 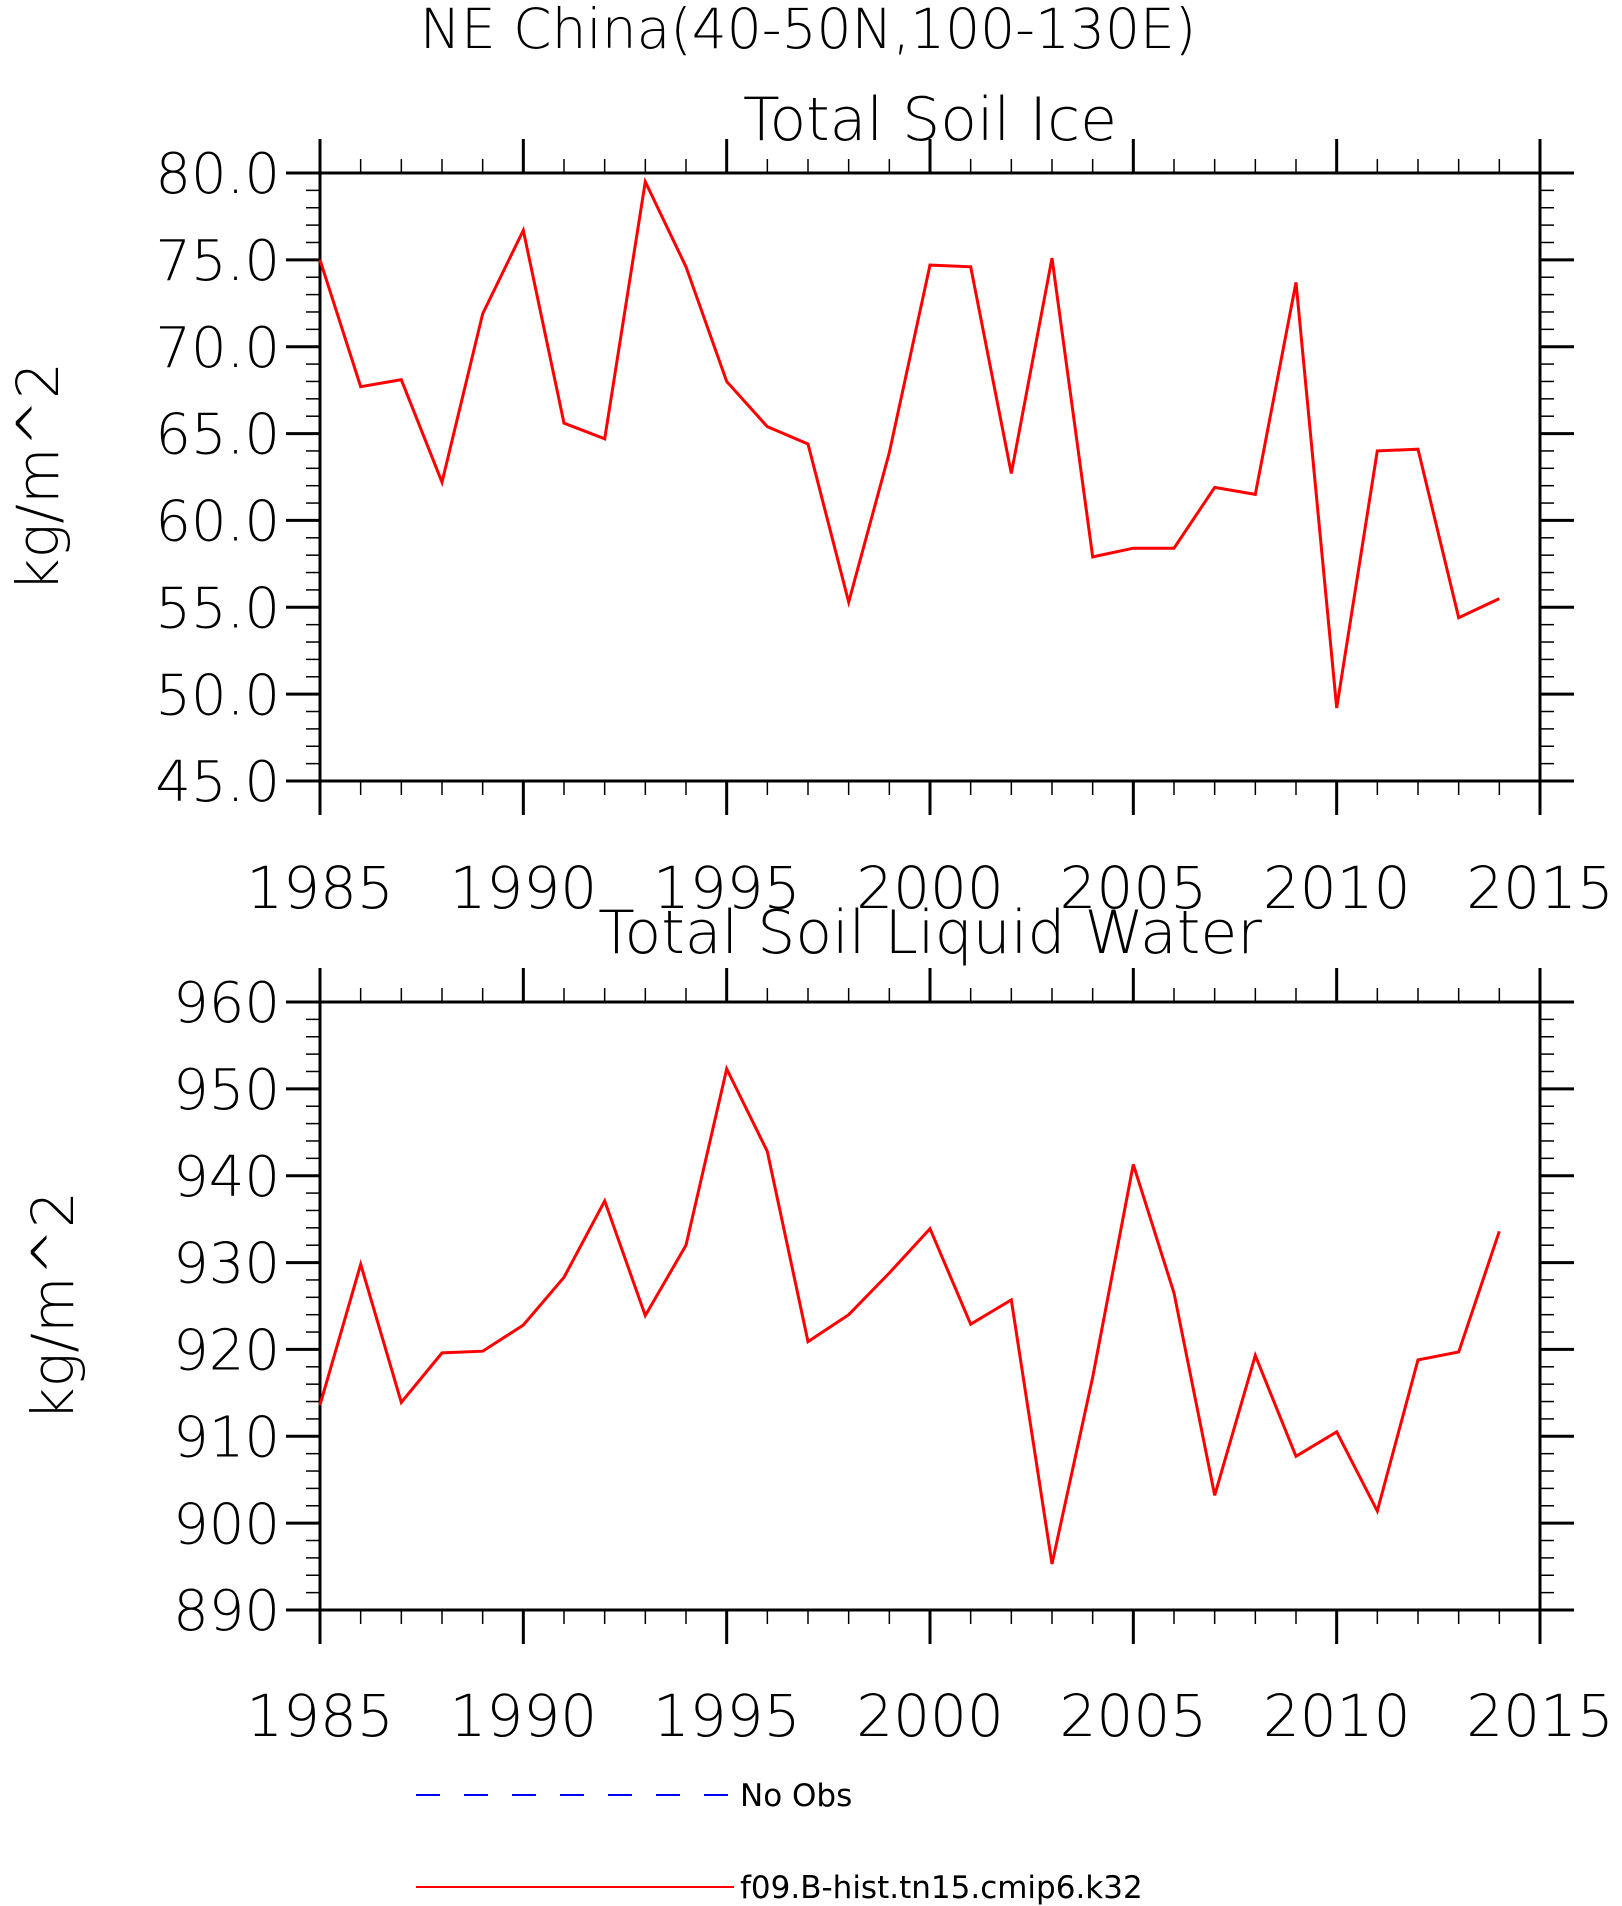 What do you see at coordinates (226, 1264) in the screenshot?
I see `y-tick-label: 930` at bounding box center [226, 1264].